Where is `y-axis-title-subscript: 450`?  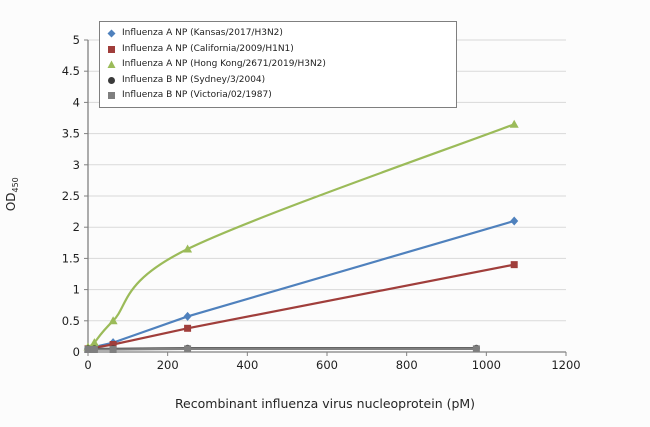 y-axis-title-subscript: 450 is located at coordinates (16, 185).